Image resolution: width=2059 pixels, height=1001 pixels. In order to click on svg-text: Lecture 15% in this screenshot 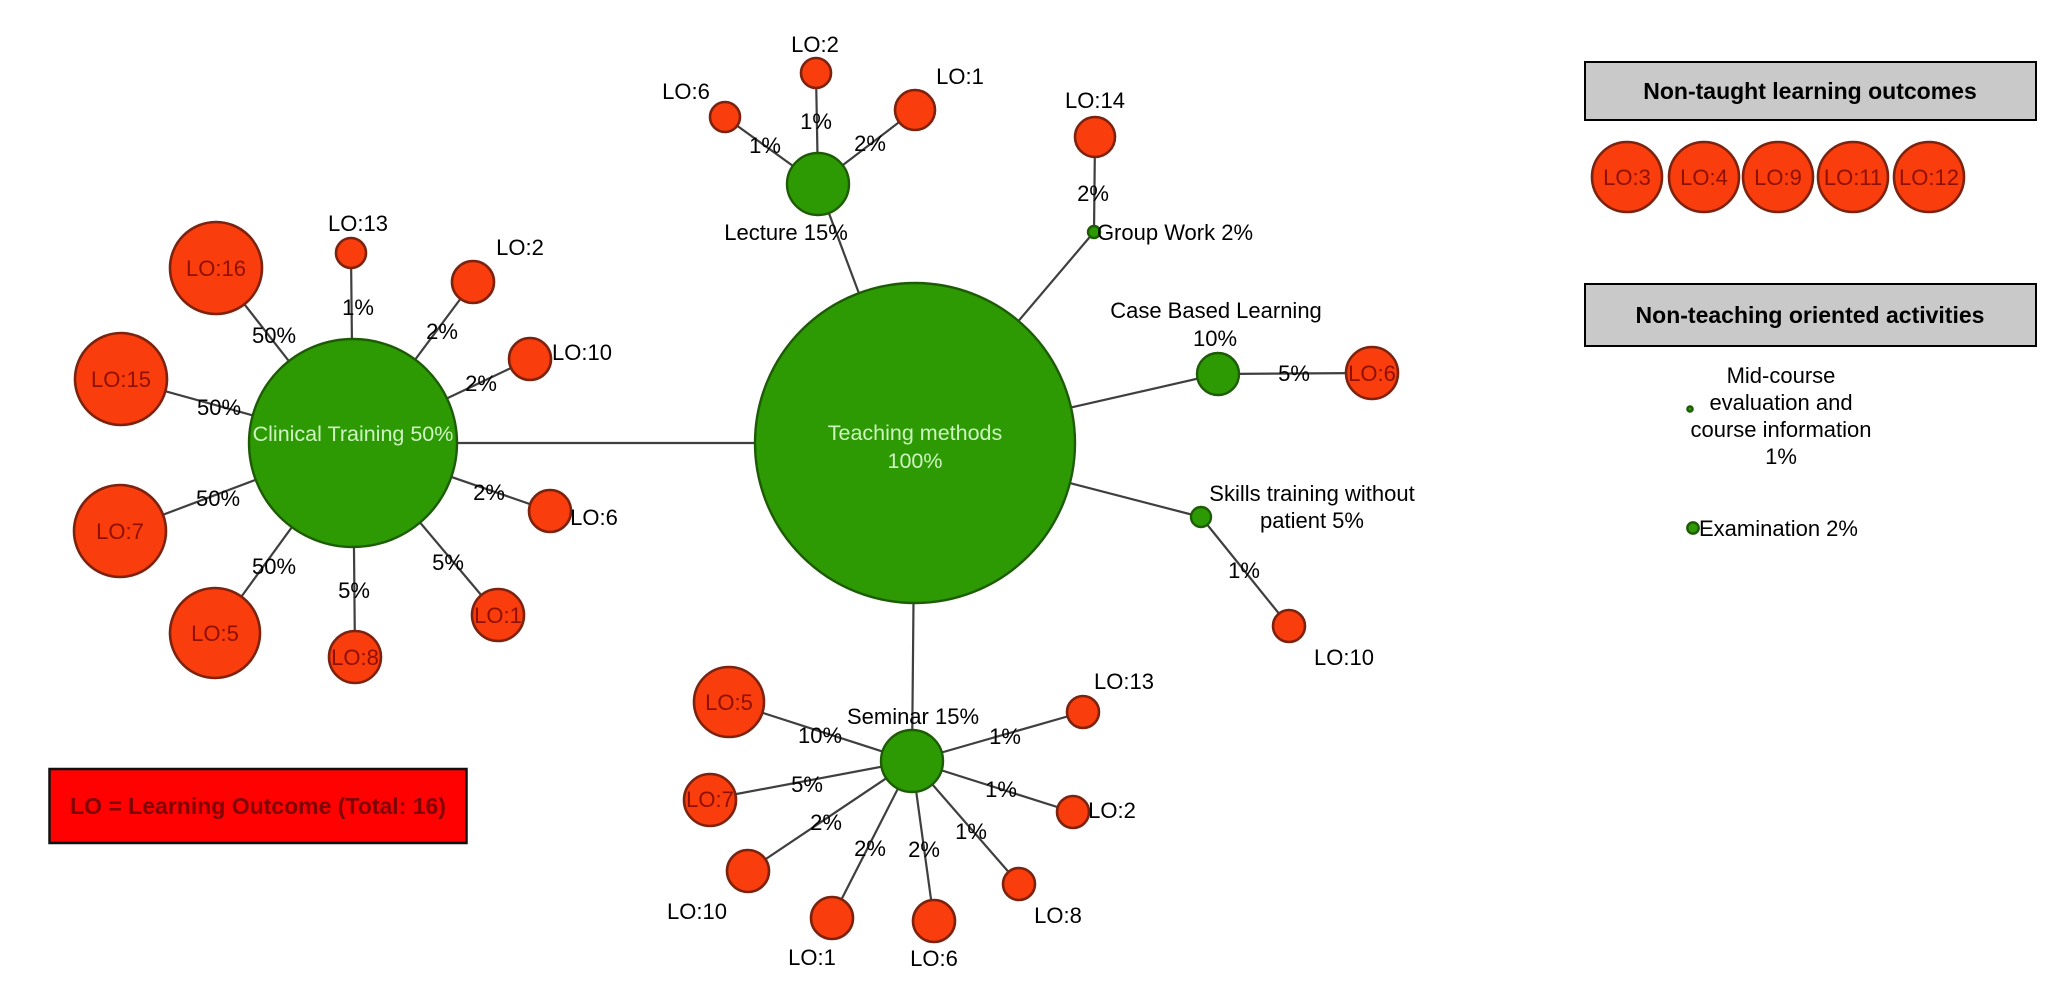, I will do `click(786, 232)`.